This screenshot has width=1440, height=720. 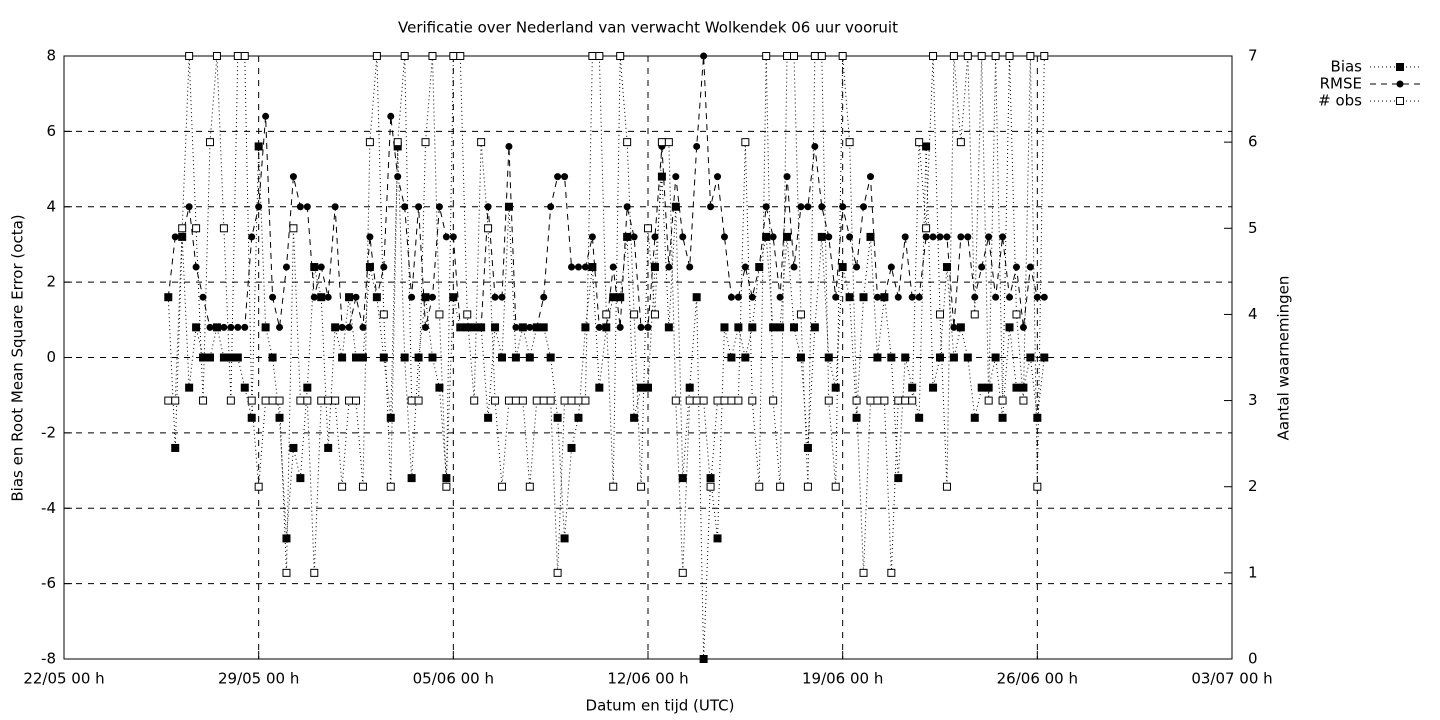 What do you see at coordinates (51, 131) in the screenshot?
I see `y-tick-label: 6` at bounding box center [51, 131].